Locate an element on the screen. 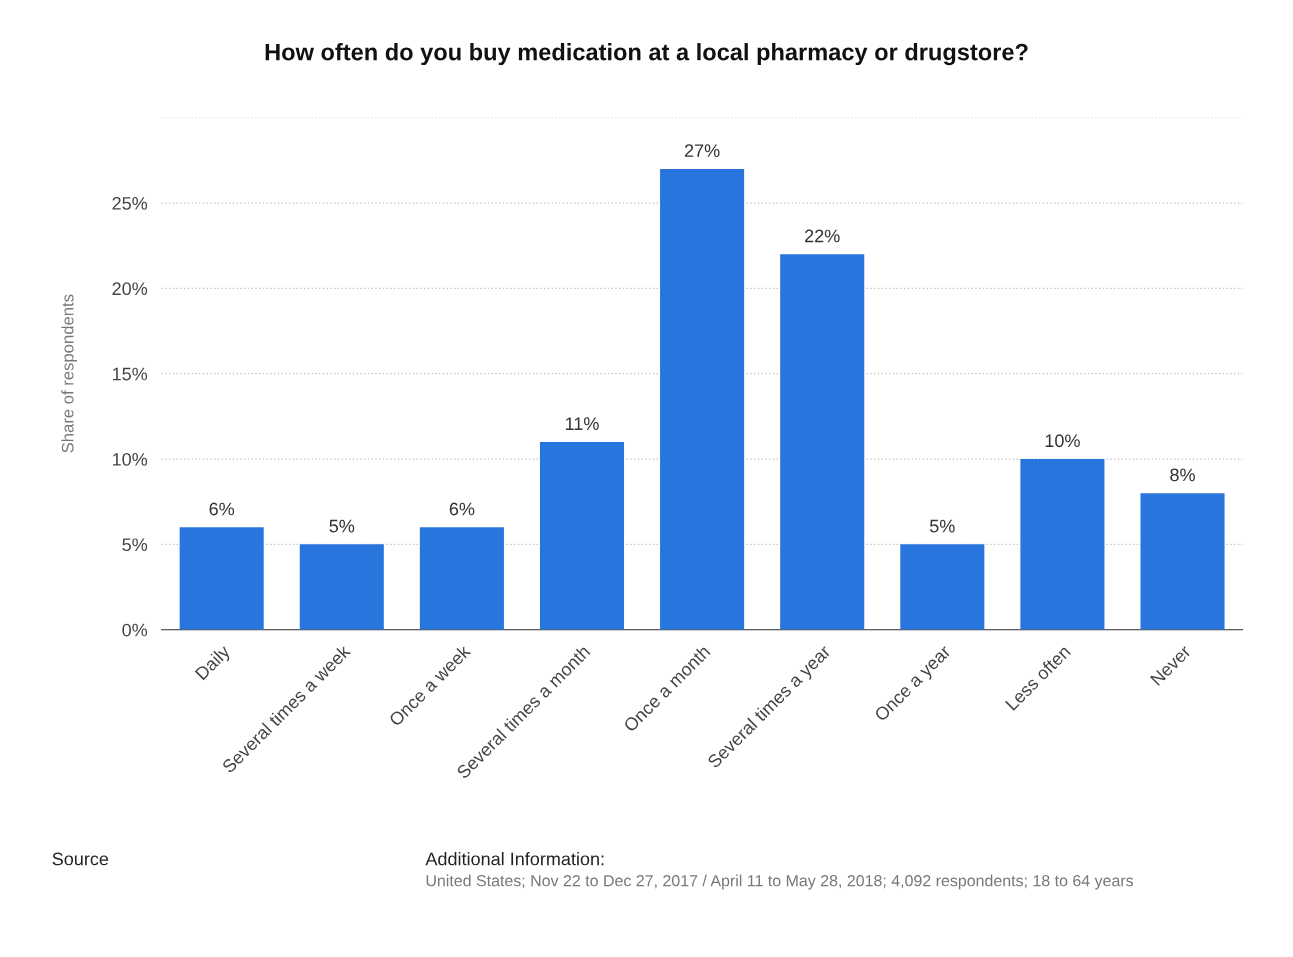 This screenshot has width=1293, height=957. y-tick-label: 15% is located at coordinates (130, 374).